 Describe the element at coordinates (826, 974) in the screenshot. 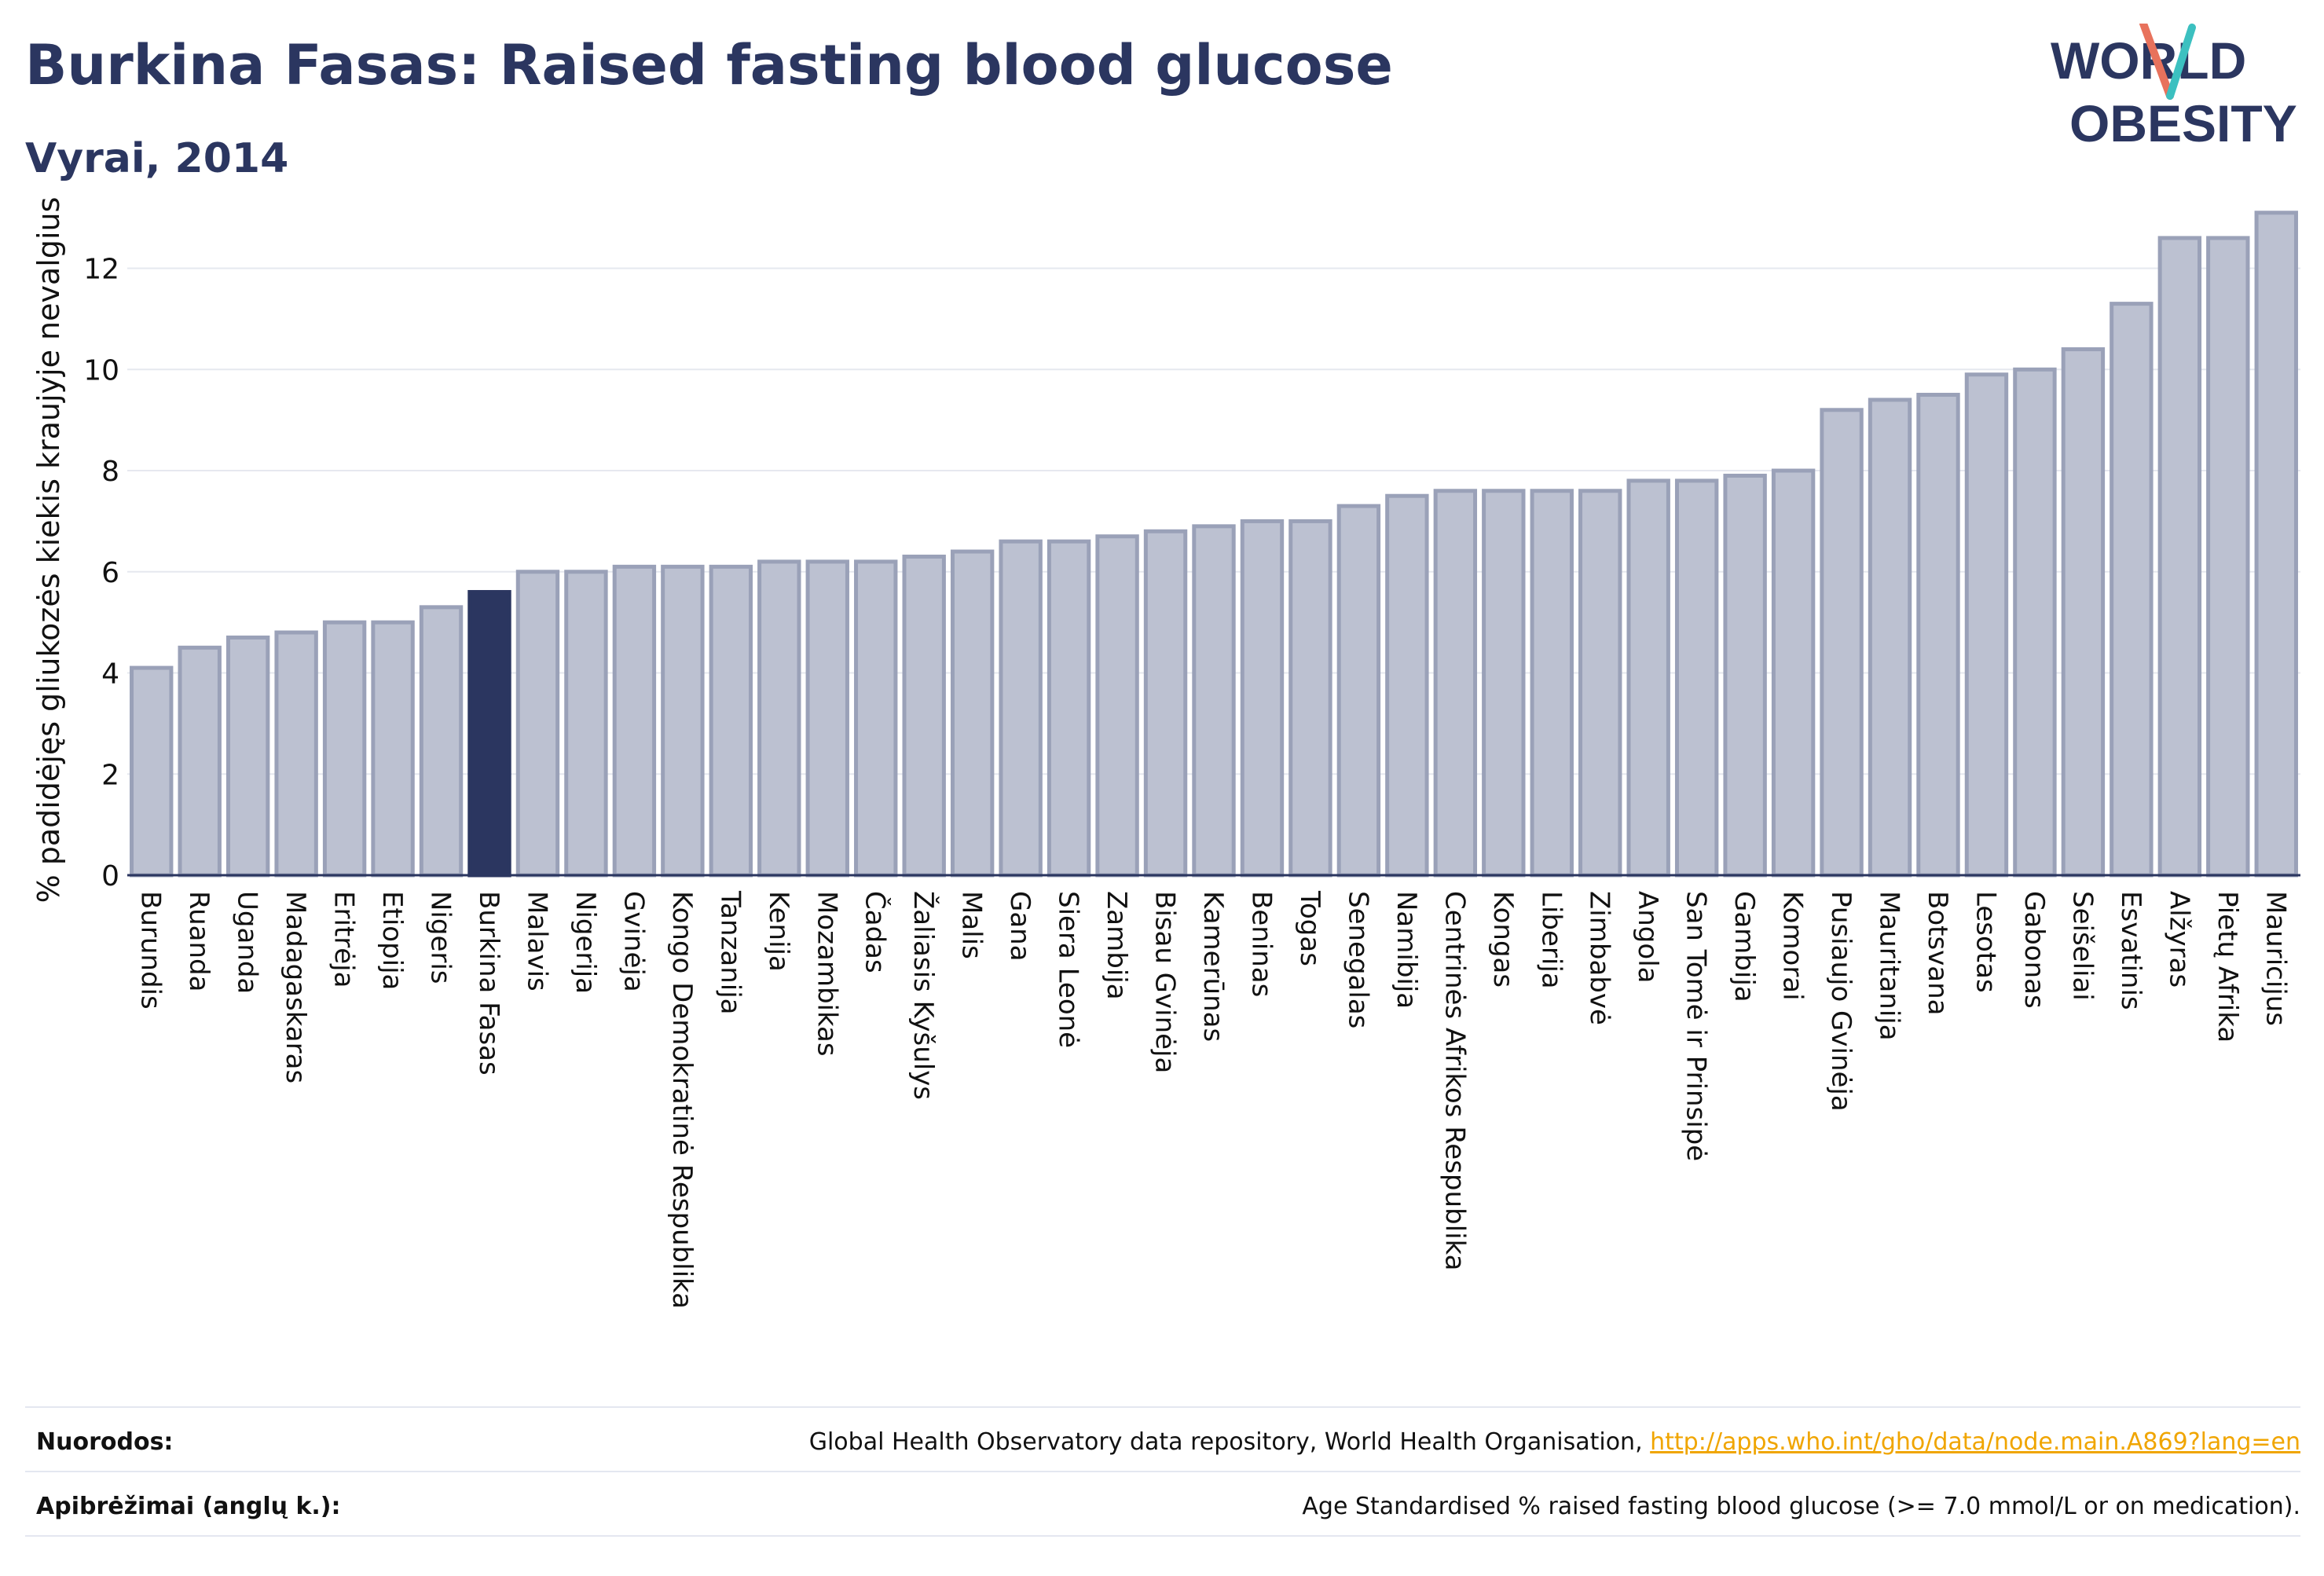

I see `x-tick-label: Mozambikas` at that location.